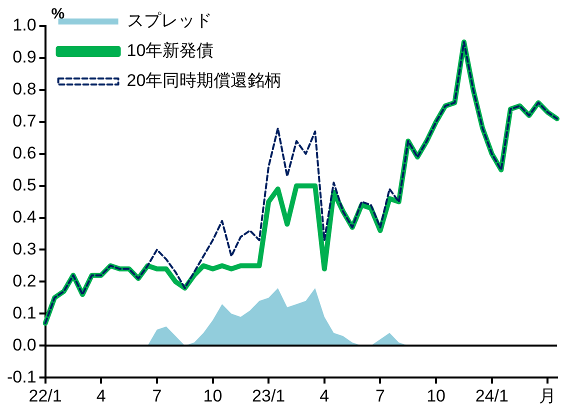  Describe the element at coordinates (170, 50) in the screenshot. I see `legend-label: 10年新発債` at that location.